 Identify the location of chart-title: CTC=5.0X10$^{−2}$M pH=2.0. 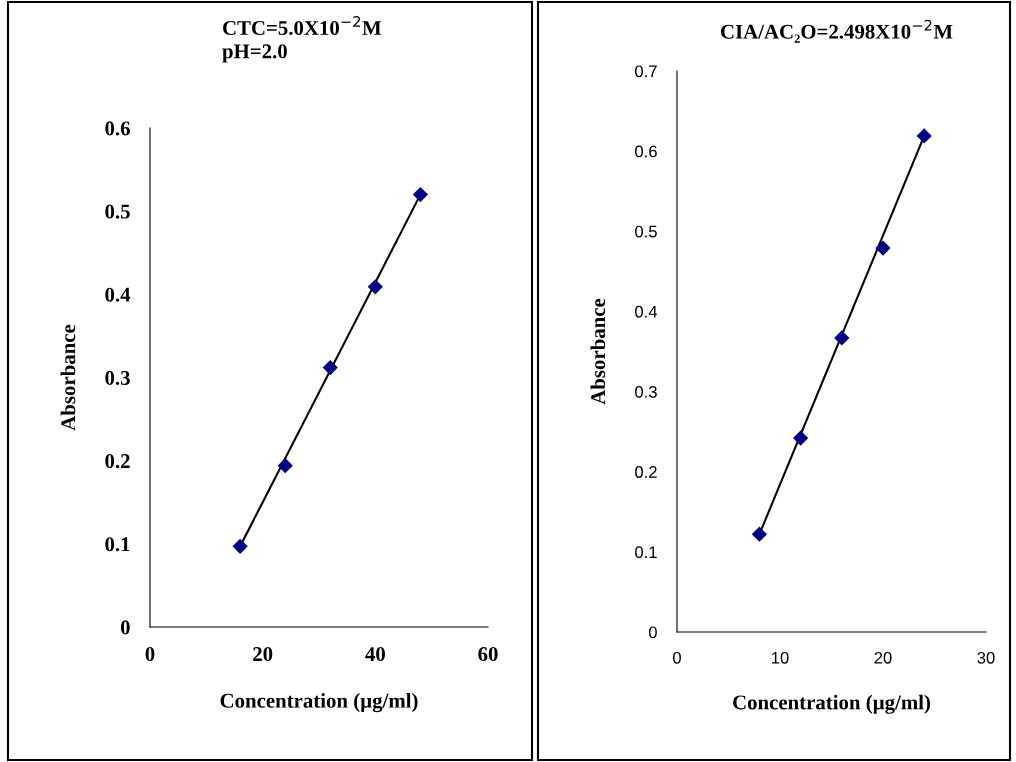
(302, 39).